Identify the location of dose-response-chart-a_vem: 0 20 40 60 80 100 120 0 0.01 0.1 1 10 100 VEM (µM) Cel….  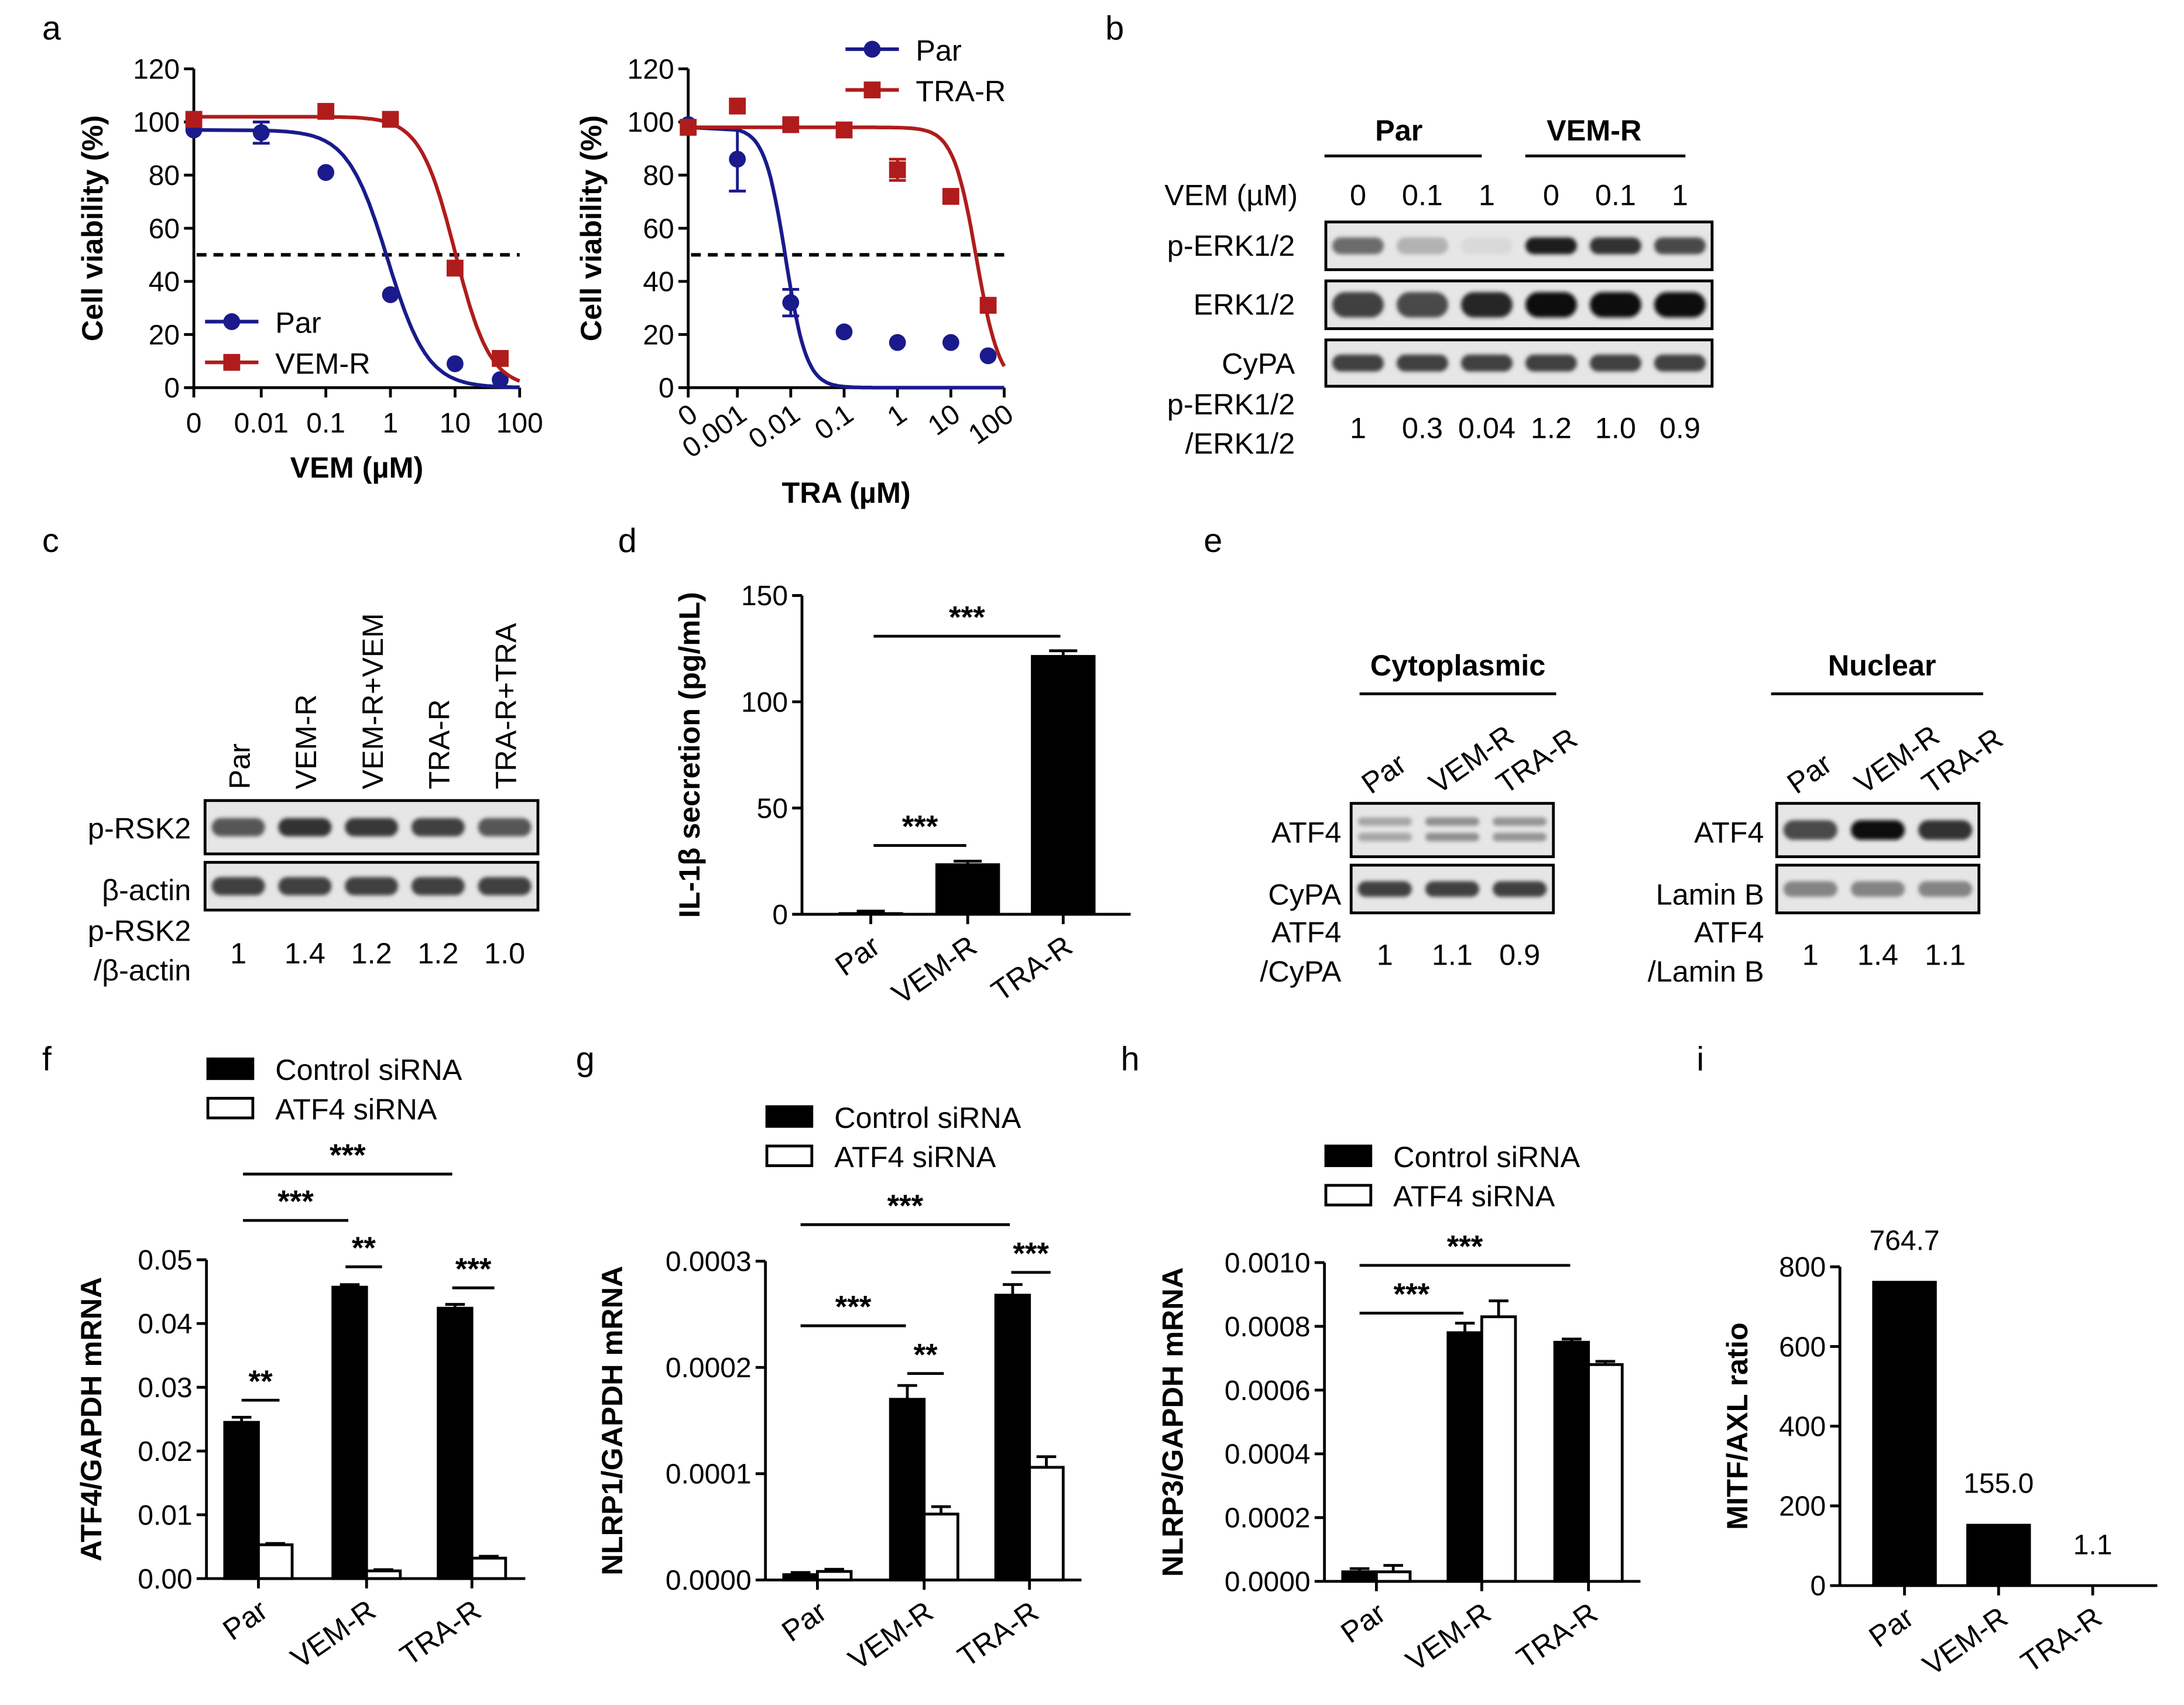
(309, 268).